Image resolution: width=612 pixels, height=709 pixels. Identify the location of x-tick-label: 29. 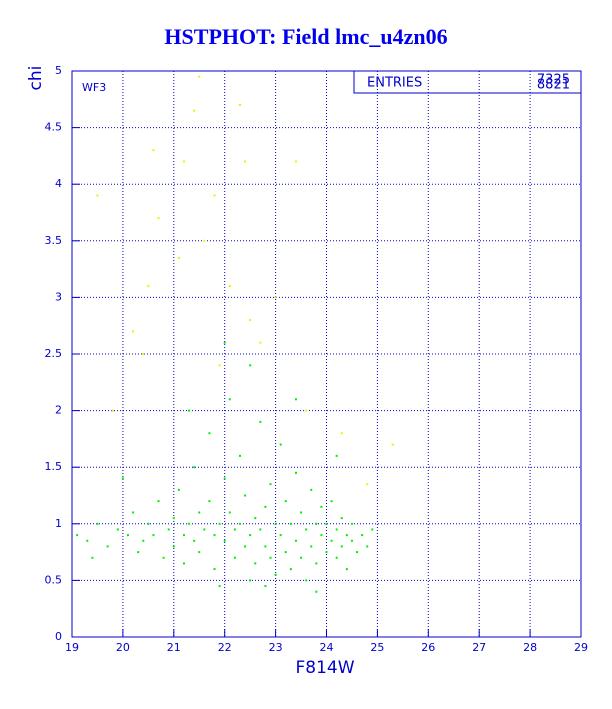
(581, 647).